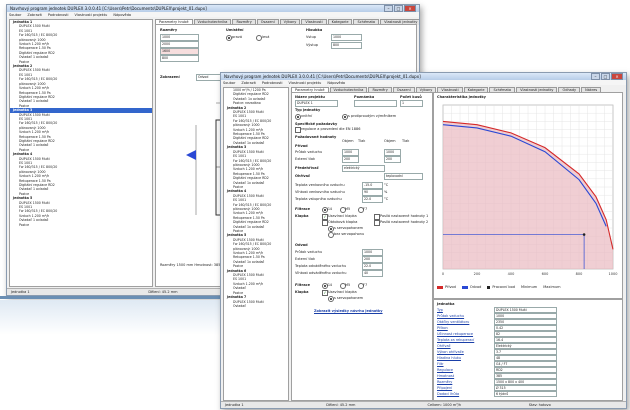 The image size is (630, 410). Describe the element at coordinates (591, 90) in the screenshot. I see `tab: Nákres` at that location.